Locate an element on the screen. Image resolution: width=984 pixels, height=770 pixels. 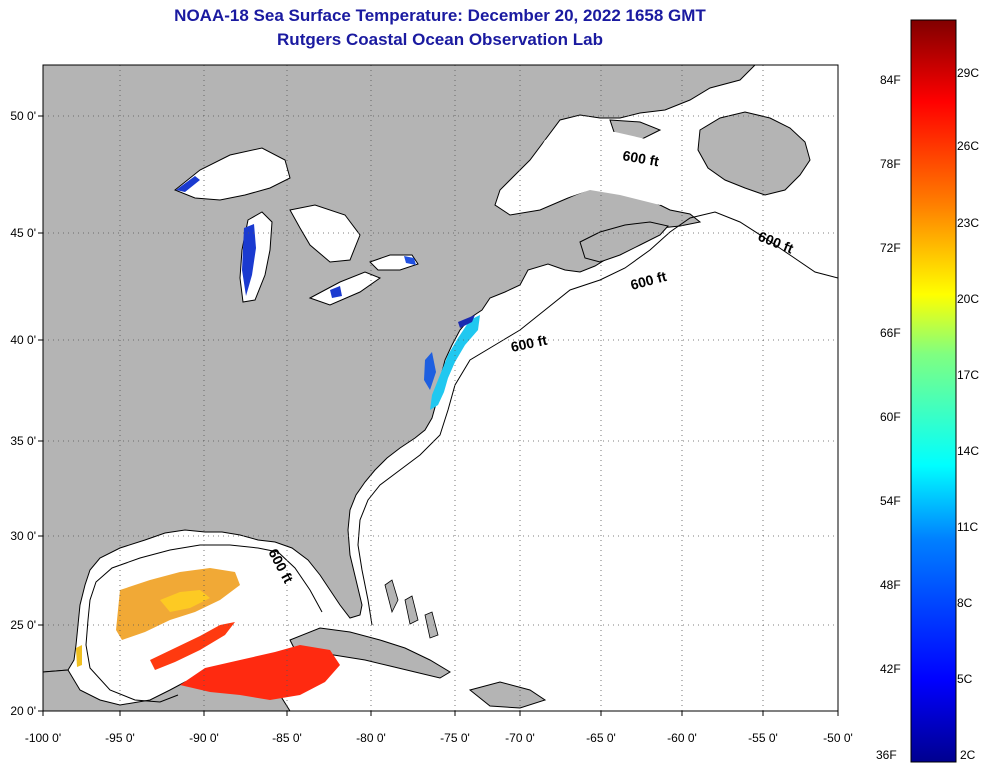
colorbar-c-label: 20C is located at coordinates (968, 299).